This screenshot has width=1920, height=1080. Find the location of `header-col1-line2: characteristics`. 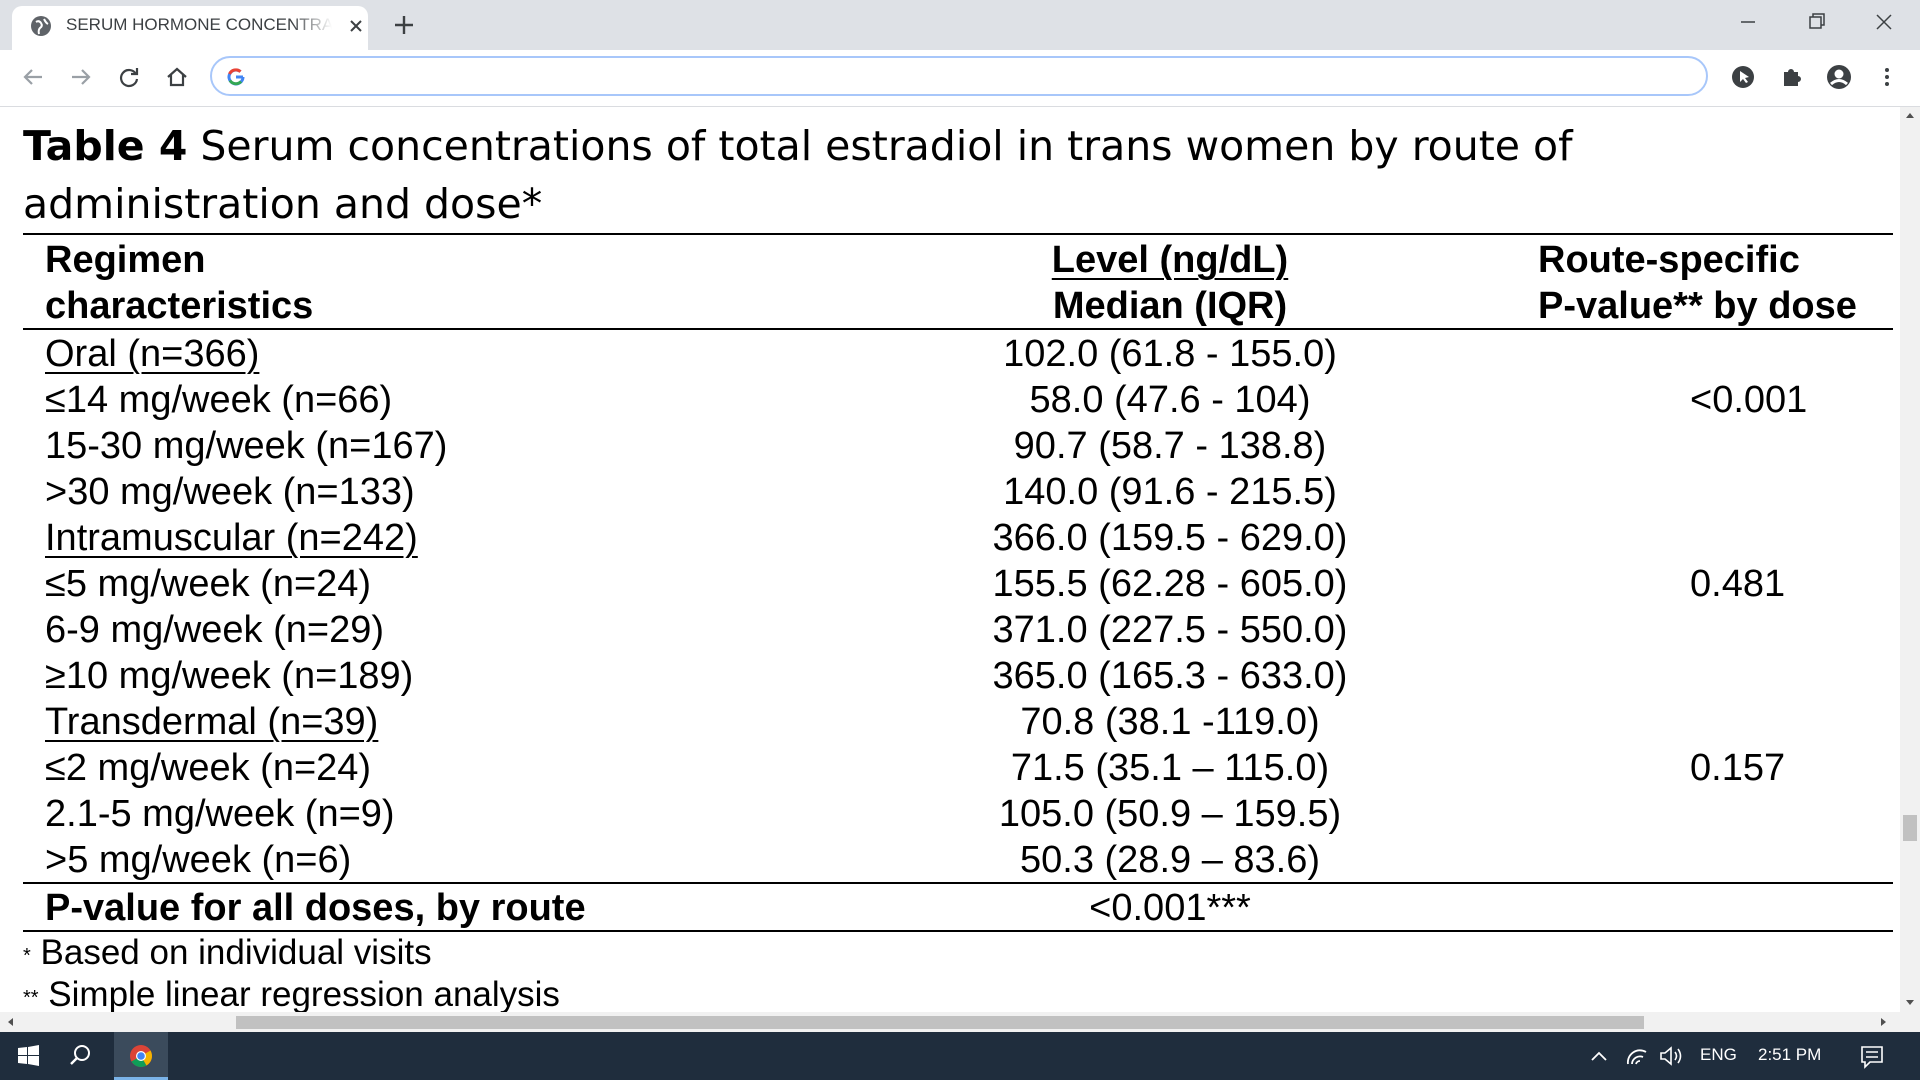

header-col1-line2: characteristics is located at coordinates (179, 306).